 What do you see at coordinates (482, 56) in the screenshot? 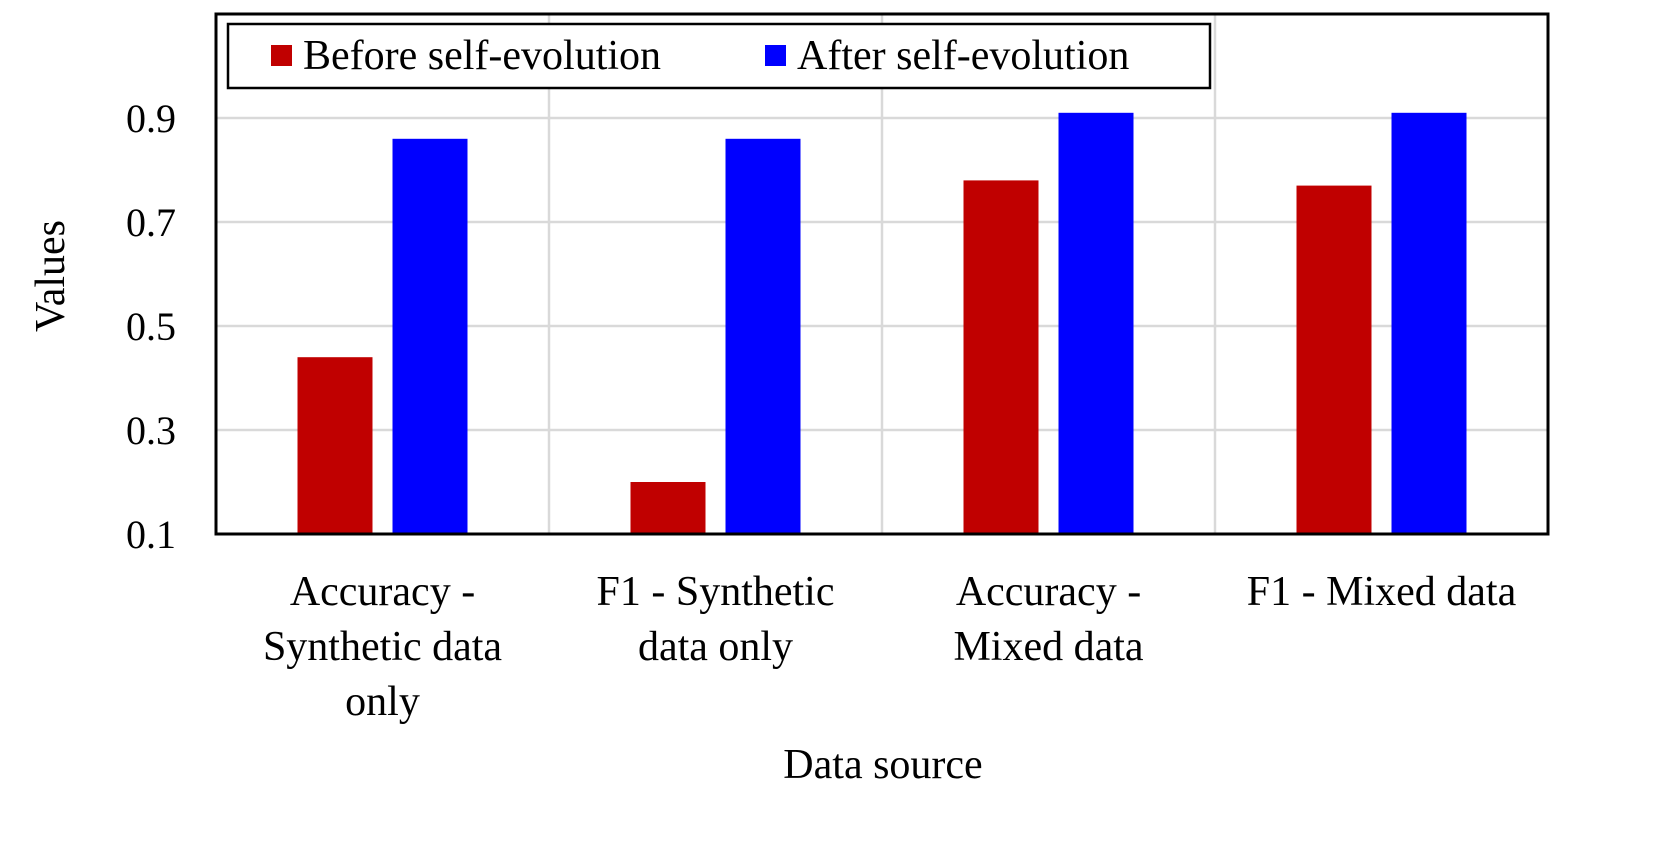
I see `legend-label-before: Before self-evolution` at bounding box center [482, 56].